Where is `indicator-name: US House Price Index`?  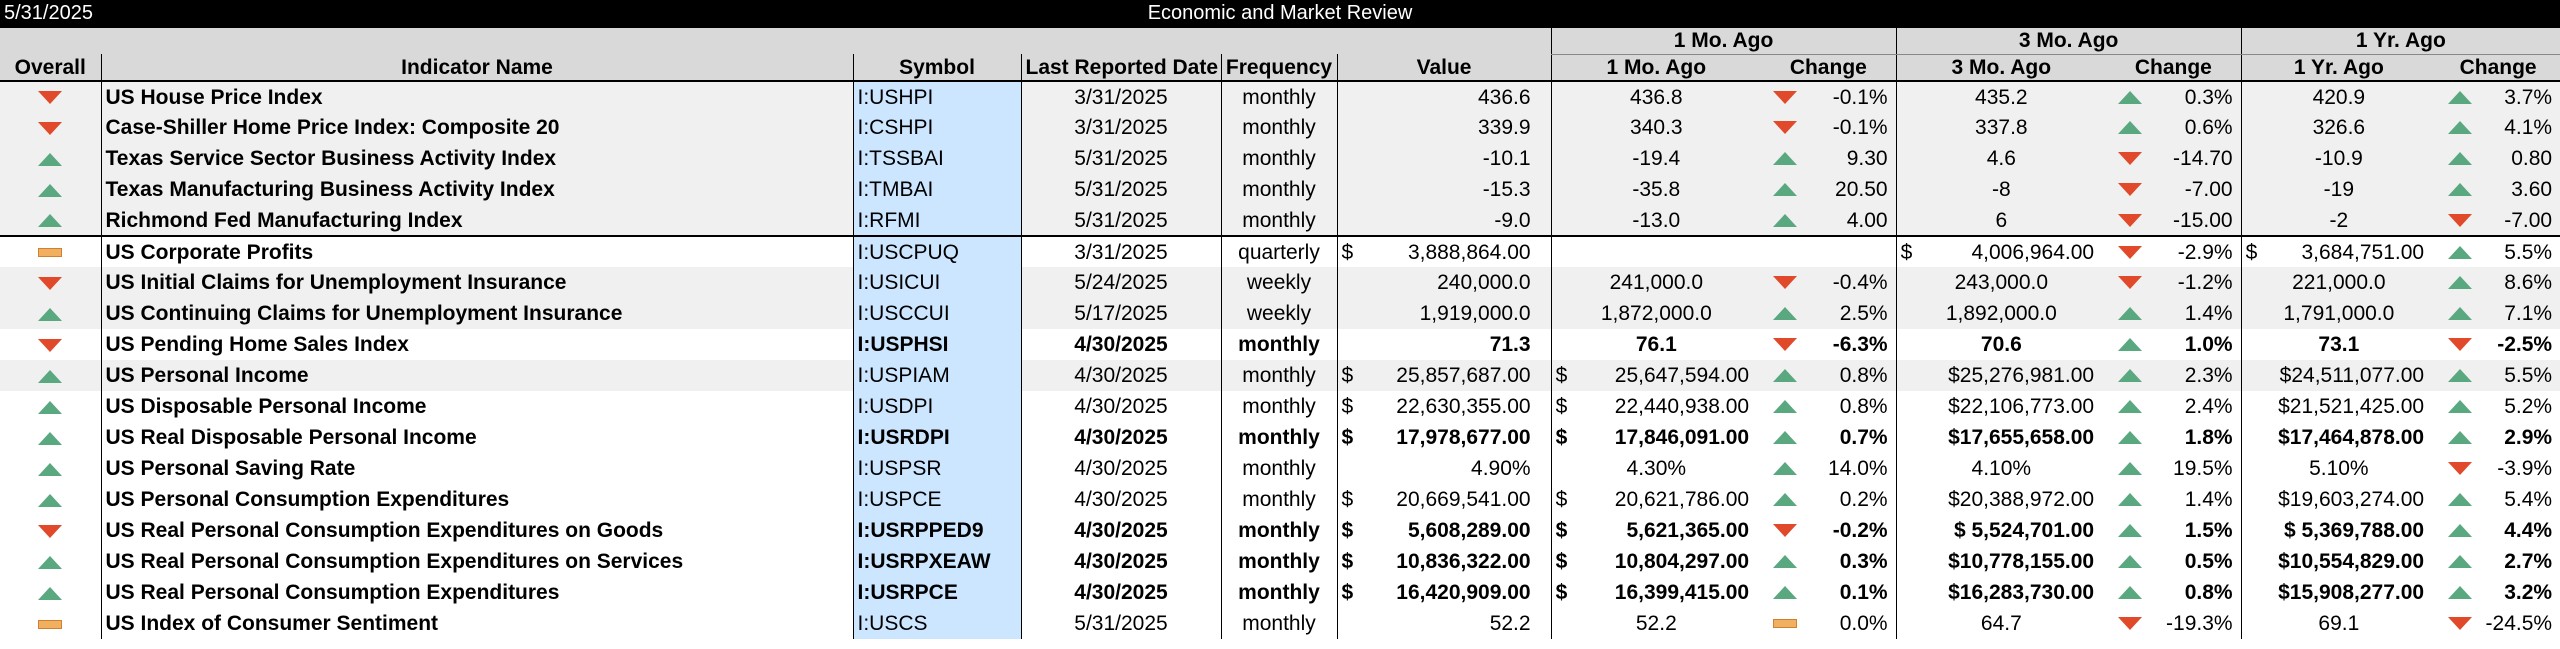 indicator-name: US House Price Index is located at coordinates (477, 96).